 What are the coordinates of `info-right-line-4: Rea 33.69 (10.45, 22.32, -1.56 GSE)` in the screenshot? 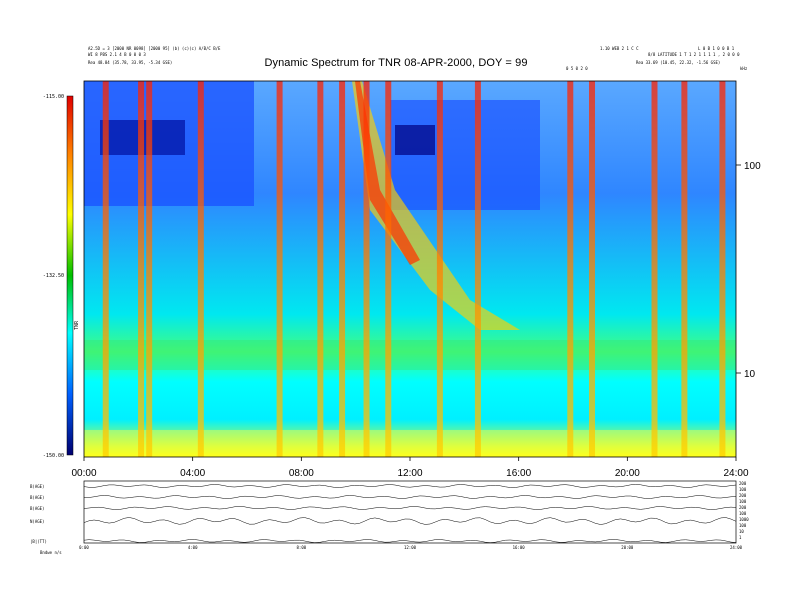 It's located at (678, 62).